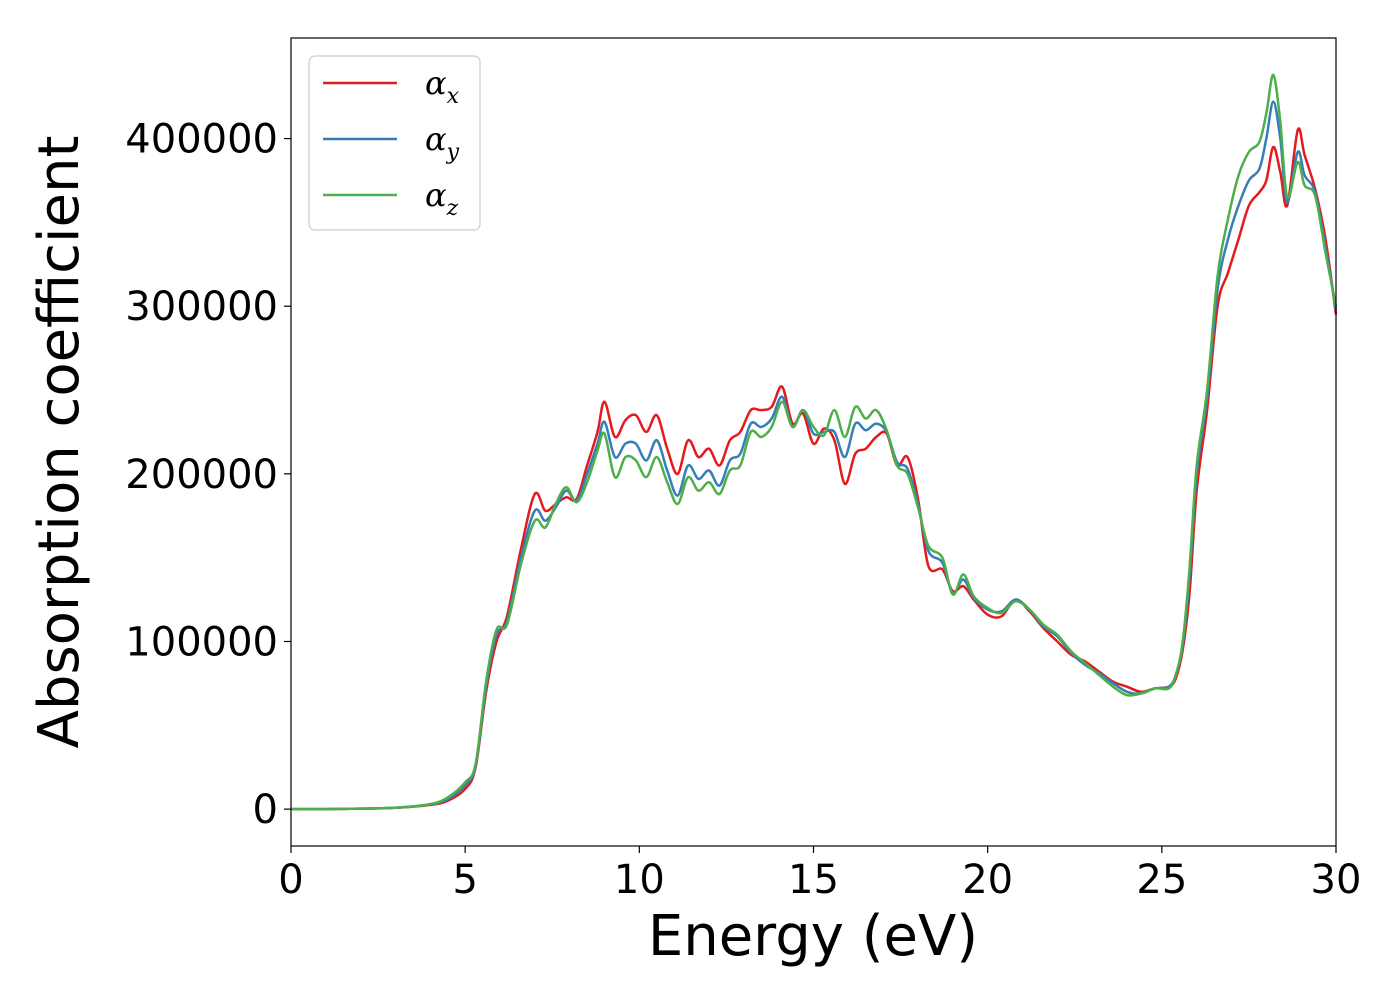 The height and width of the screenshot is (1000, 1400). I want to click on x-axis-ticks: 0 5 10 15 20 25 30, so click(819, 874).